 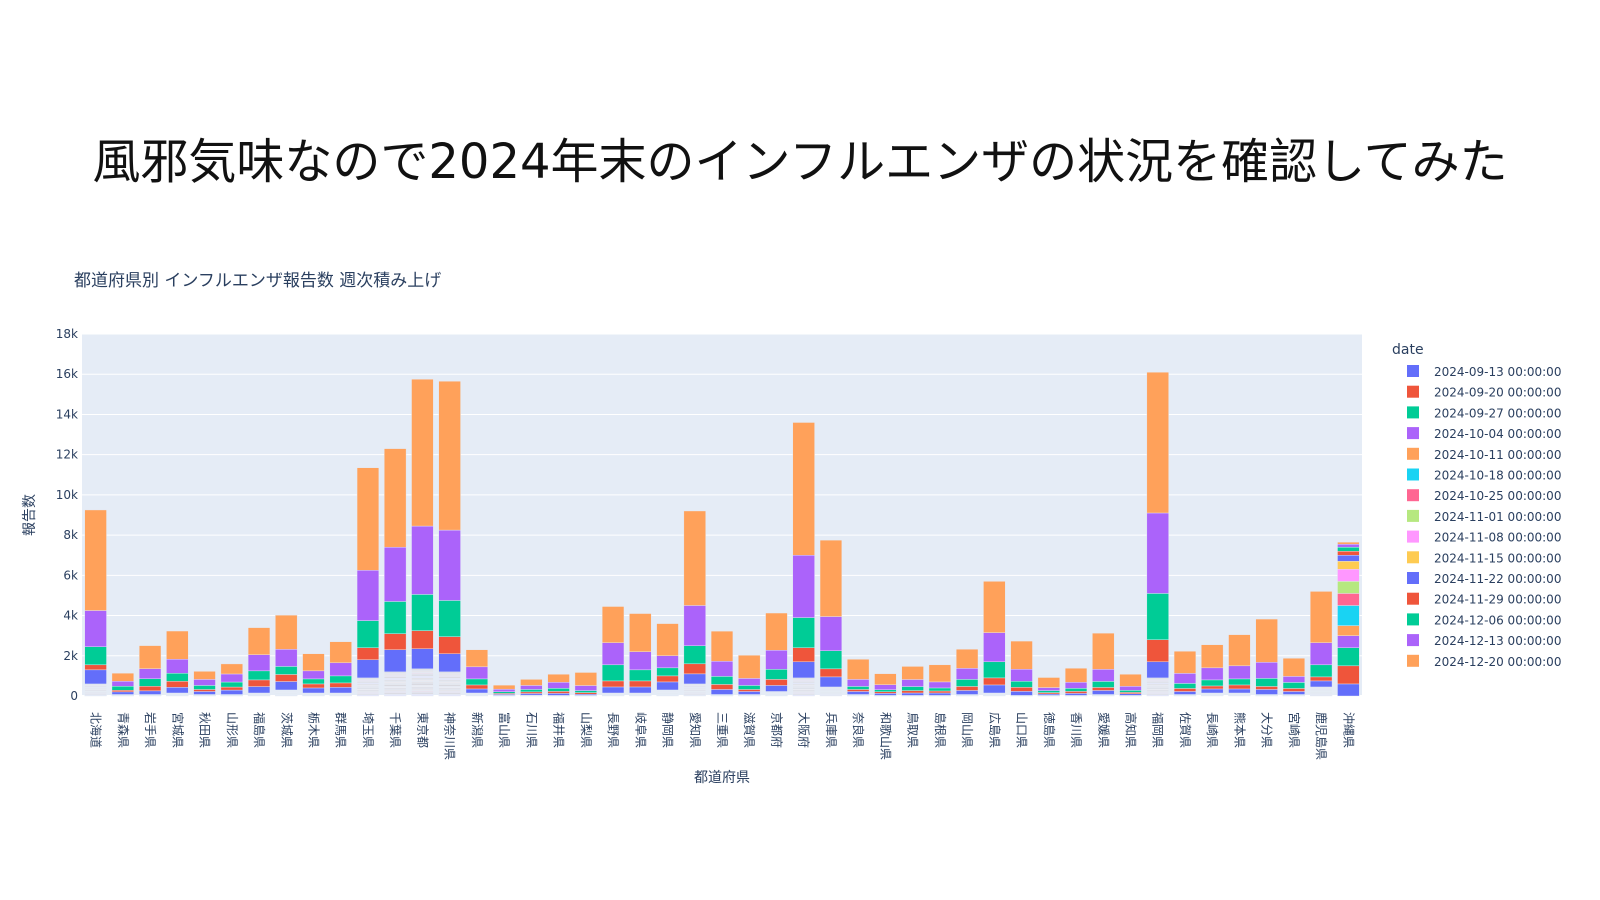 I want to click on legend-item-label: 2024-11-29 00:00:00, so click(x=1497, y=600).